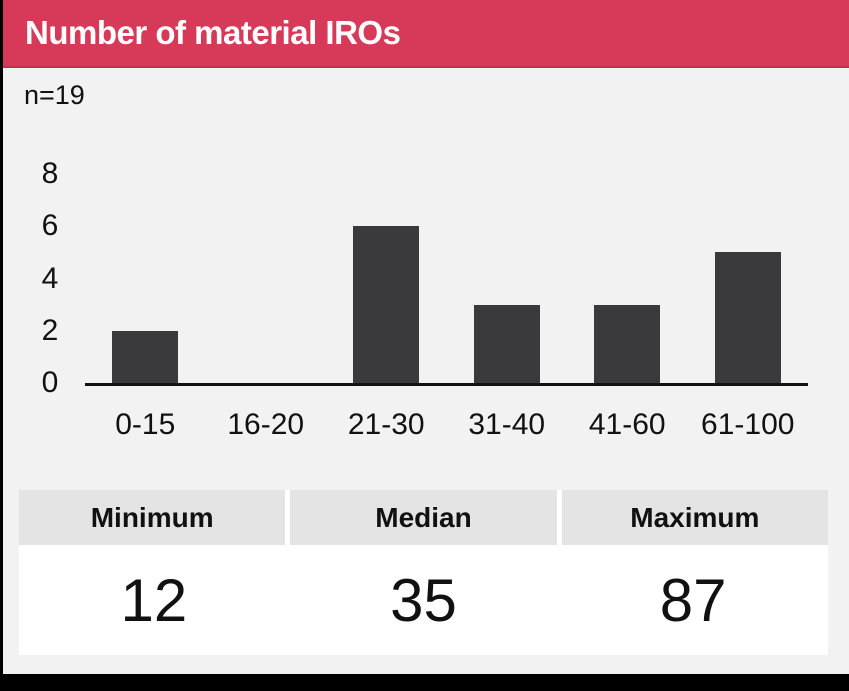 This screenshot has width=849, height=691. I want to click on card-header: Number of material IROs, so click(426, 34).